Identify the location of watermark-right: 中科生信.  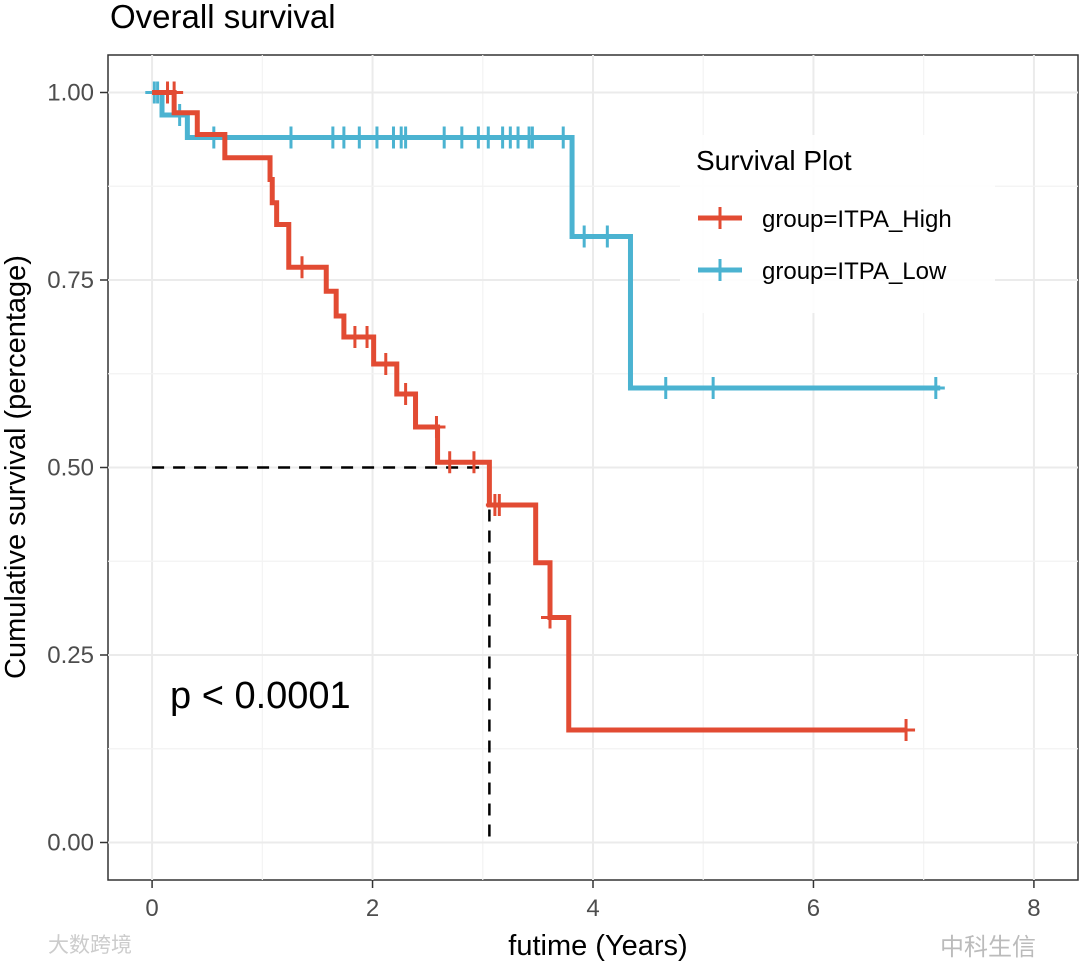
(988, 947).